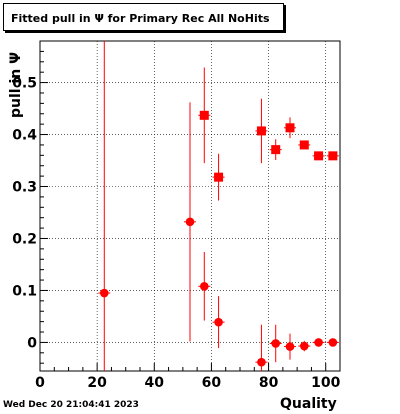  I want to click on x-tick-label: 80, so click(269, 383).